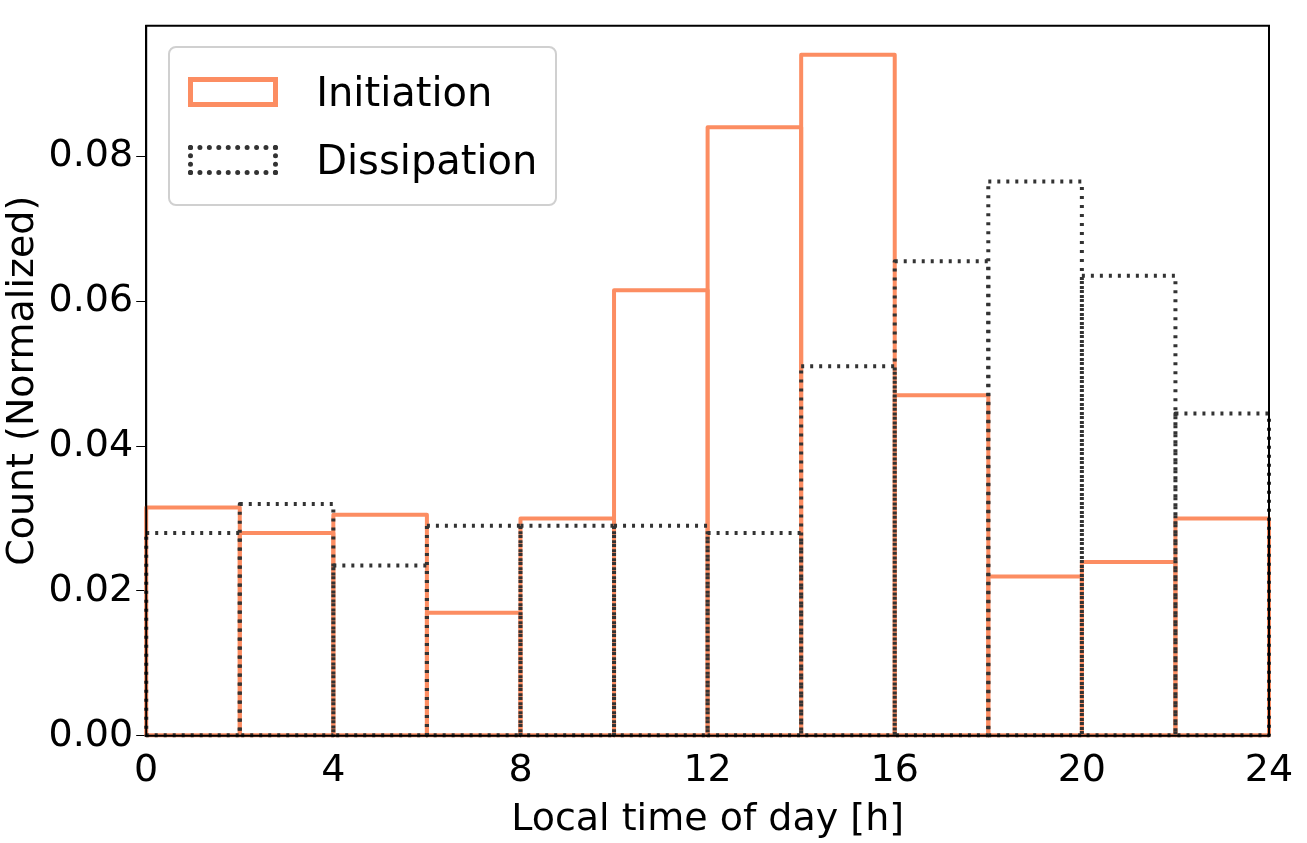 Image resolution: width=1307 pixels, height=843 pixels. Describe the element at coordinates (894, 768) in the screenshot. I see `x-tick-label: 16` at that location.